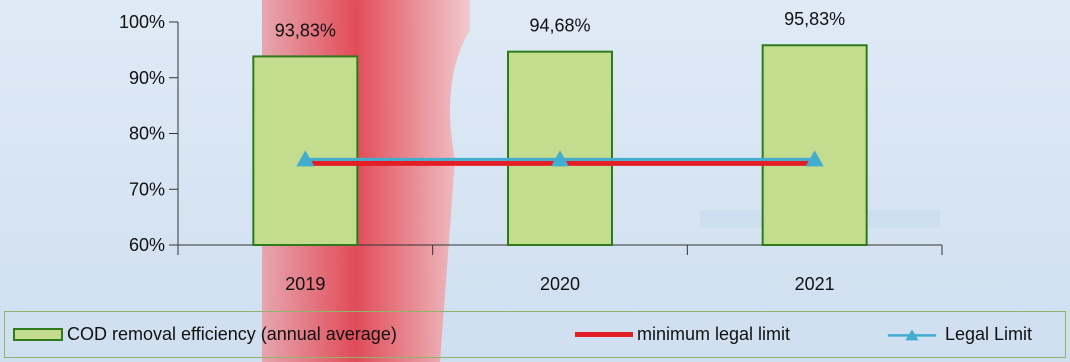 This screenshot has height=362, width=1070. Describe the element at coordinates (147, 189) in the screenshot. I see `y-tick-label: 70%` at that location.